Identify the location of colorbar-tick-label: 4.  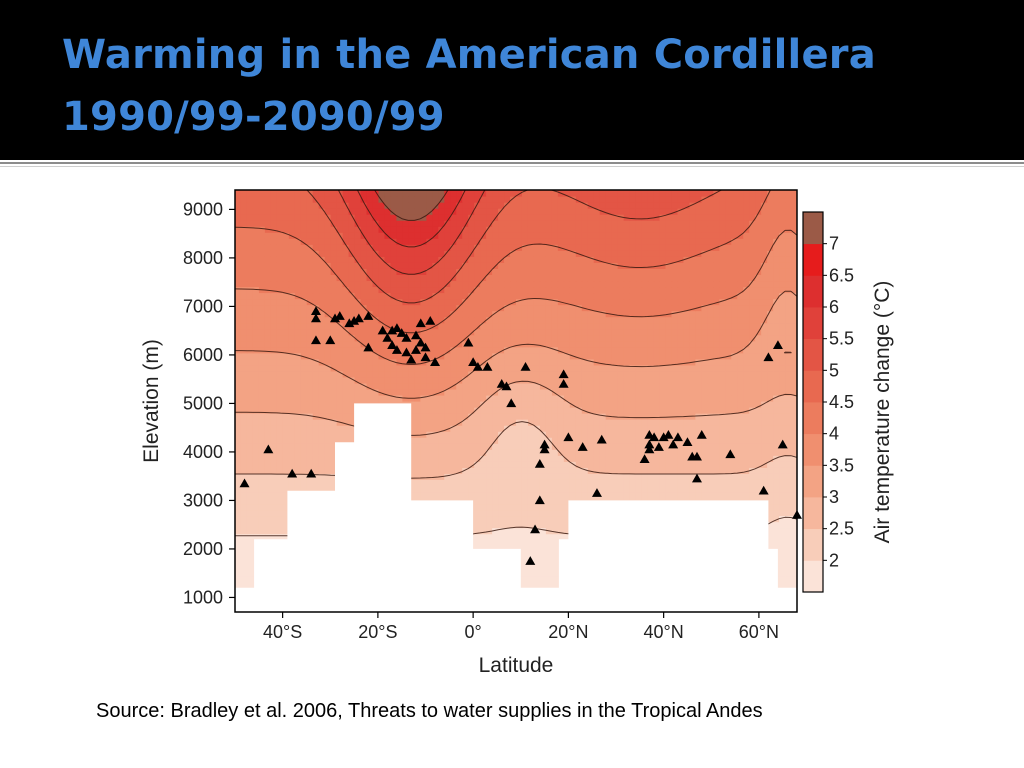
(834, 434).